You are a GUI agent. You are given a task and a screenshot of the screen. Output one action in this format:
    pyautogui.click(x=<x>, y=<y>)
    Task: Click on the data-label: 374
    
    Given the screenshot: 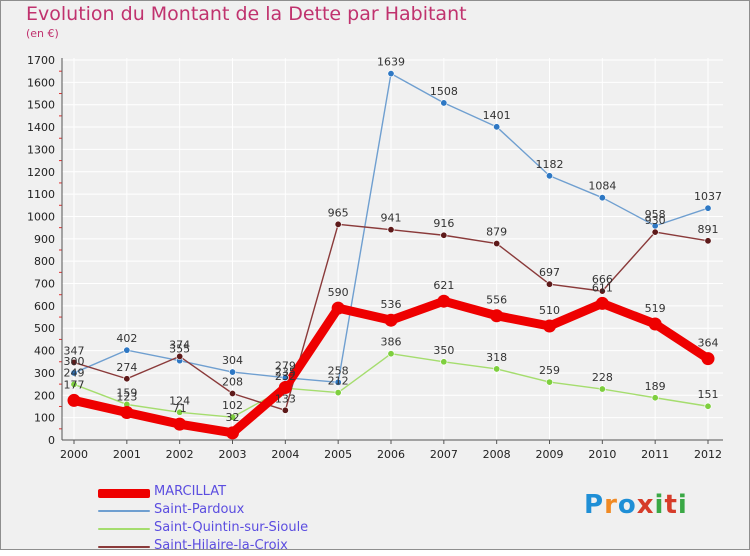 What is the action you would take?
    pyautogui.click(x=179, y=344)
    